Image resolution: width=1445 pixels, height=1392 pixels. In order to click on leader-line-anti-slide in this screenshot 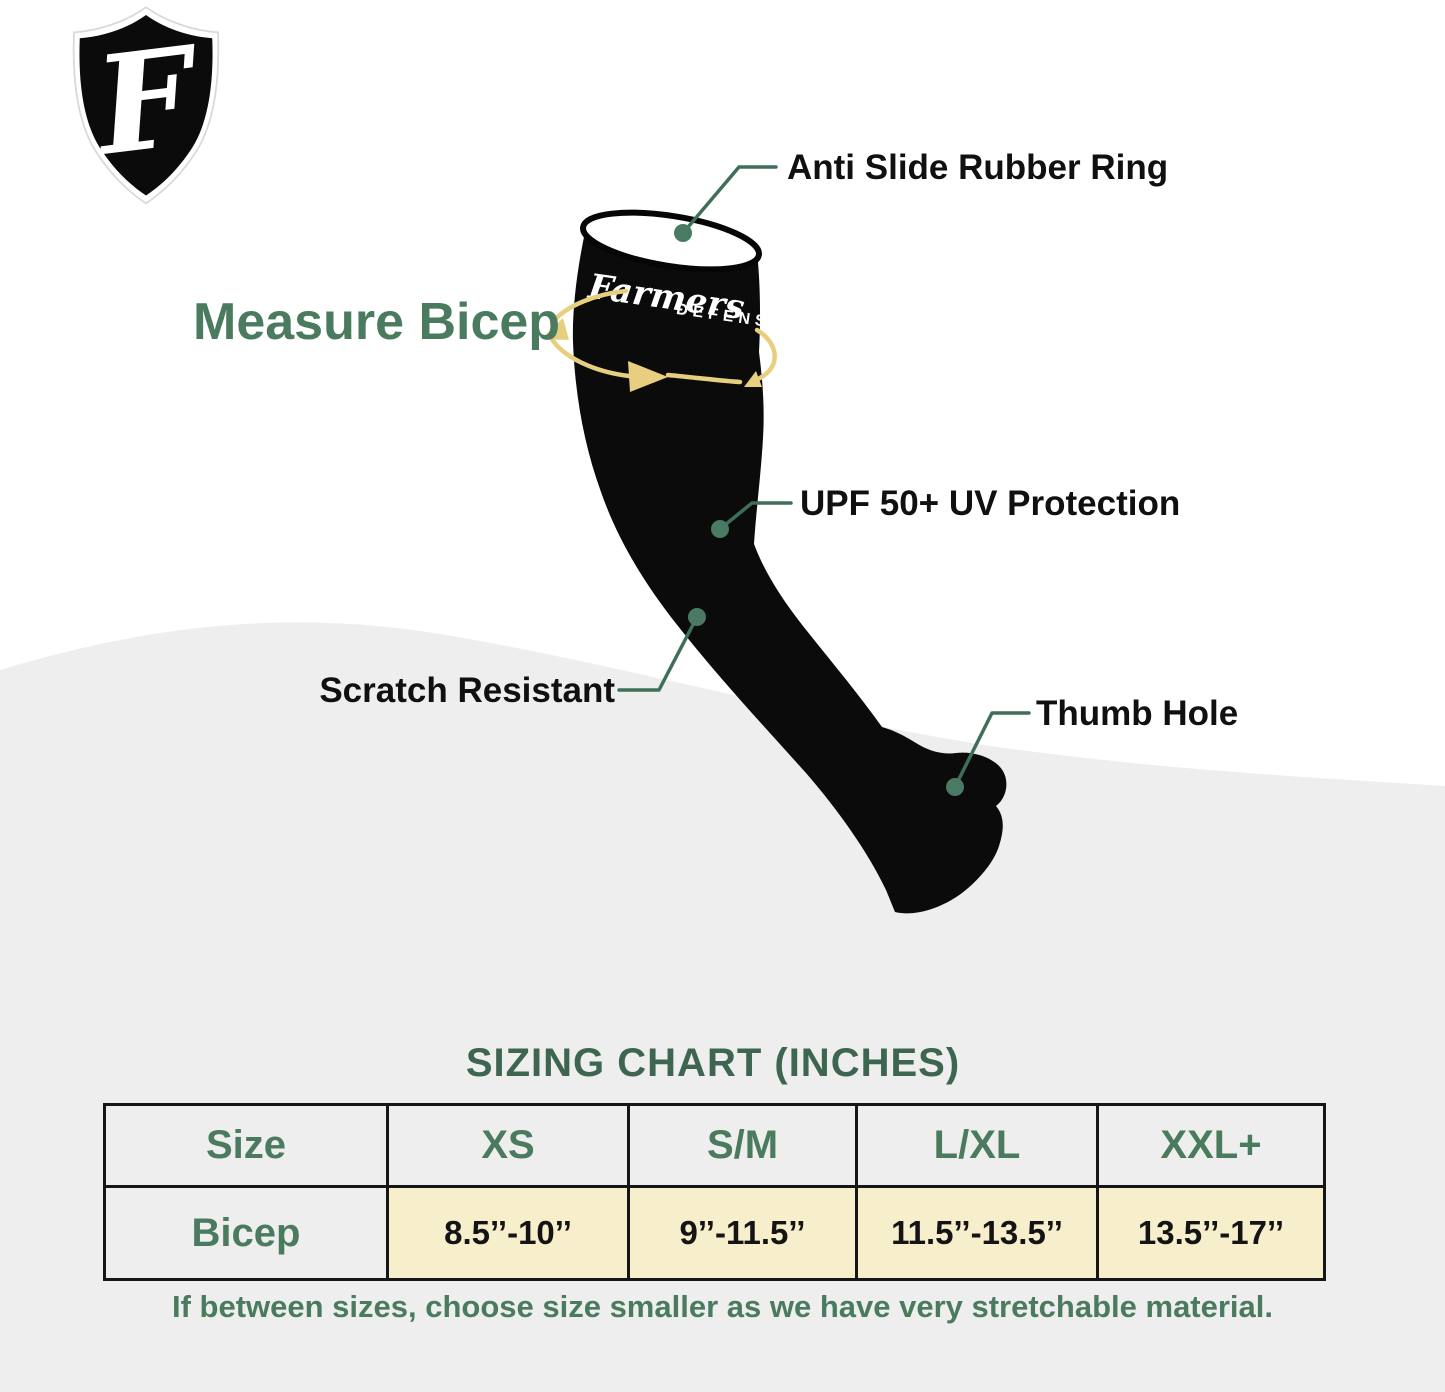, I will do `click(729, 200)`.